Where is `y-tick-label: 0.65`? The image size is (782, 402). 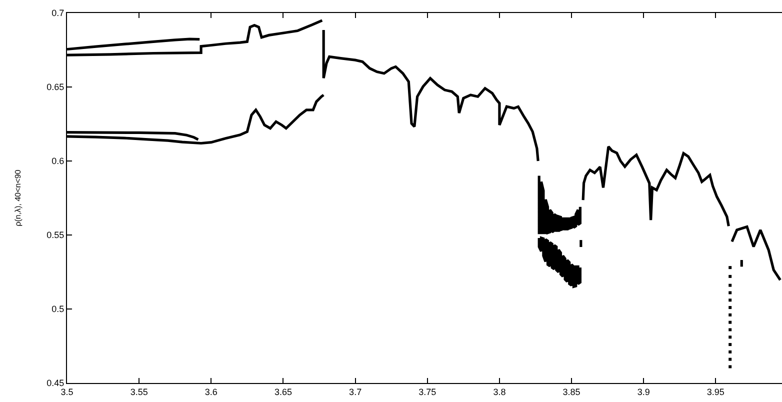 y-tick-label: 0.65 is located at coordinates (55, 87).